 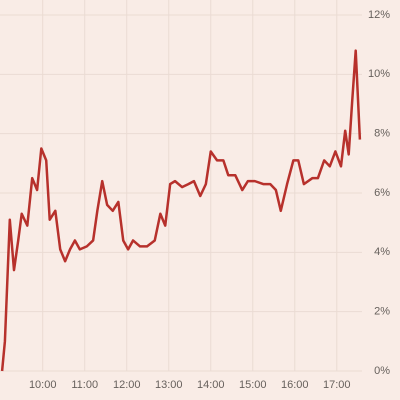 I want to click on y-tick-label: 10%, so click(x=379, y=74).